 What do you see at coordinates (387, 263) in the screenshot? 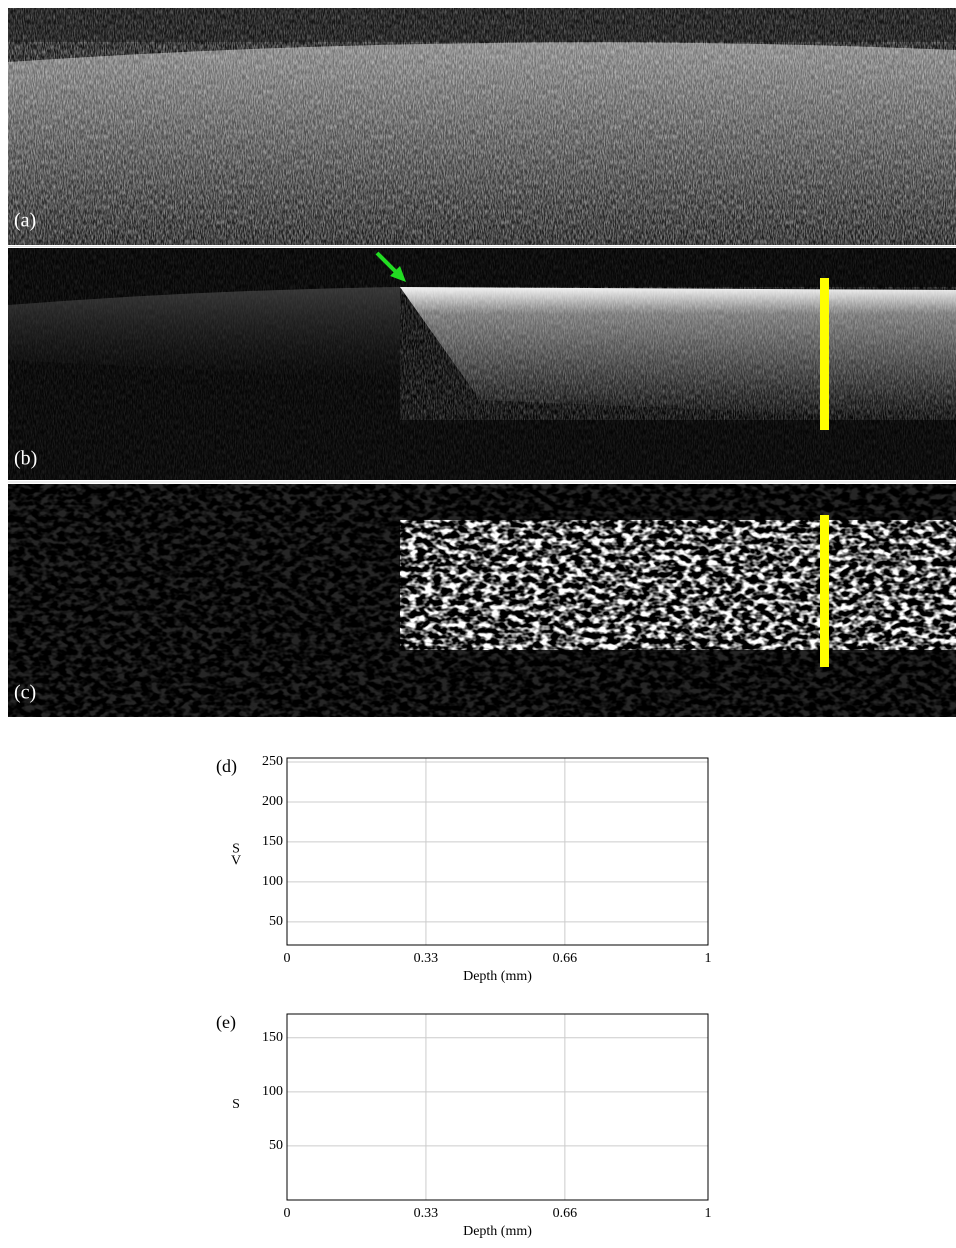
I see `arrow` at bounding box center [387, 263].